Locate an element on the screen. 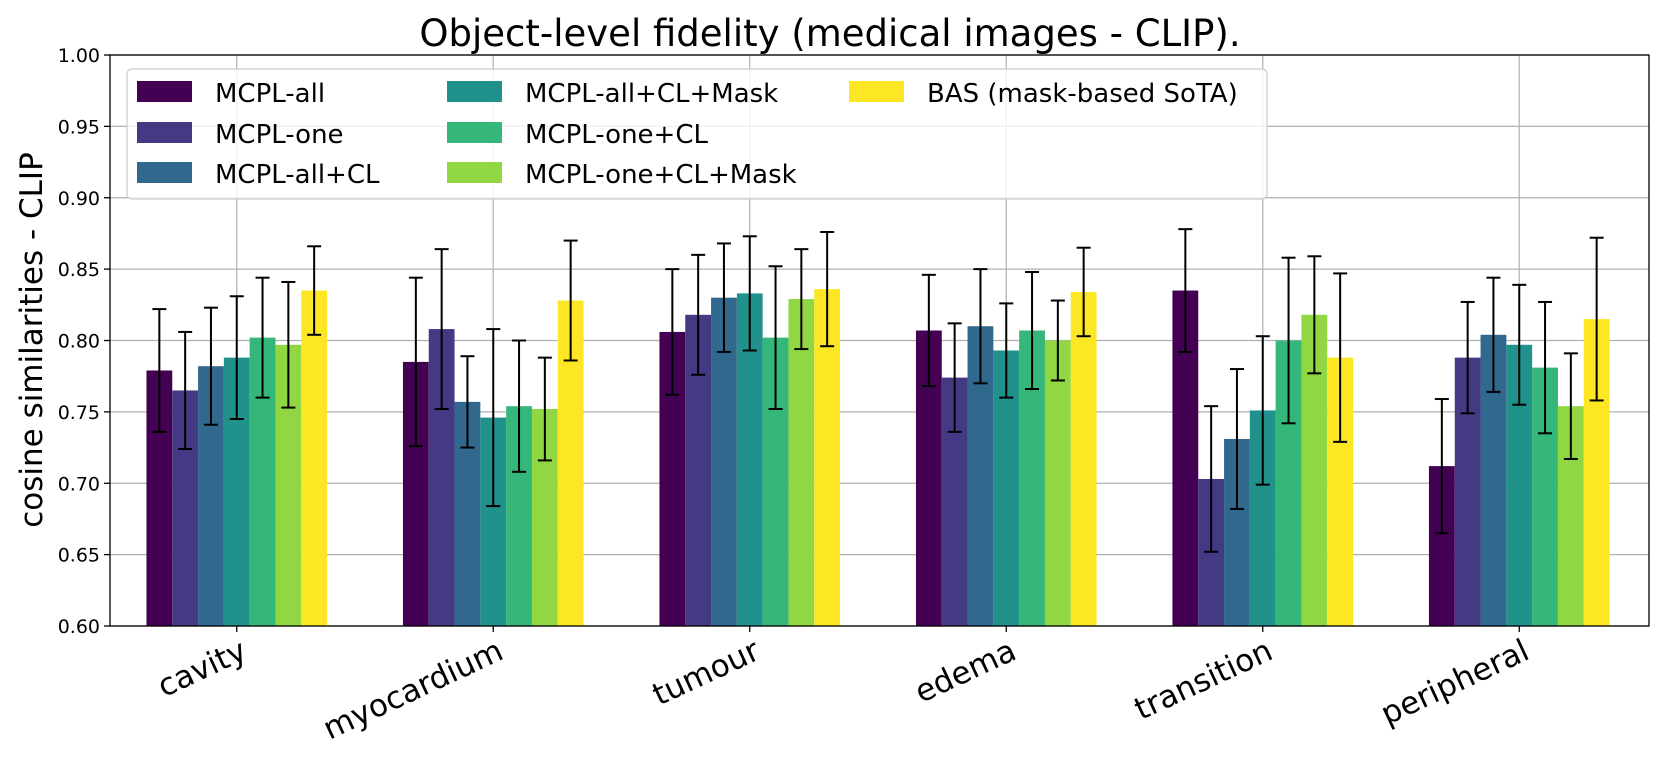 This screenshot has width=1661, height=775. y-axis-label: cosine similarities - CLIP is located at coordinates (32, 340).